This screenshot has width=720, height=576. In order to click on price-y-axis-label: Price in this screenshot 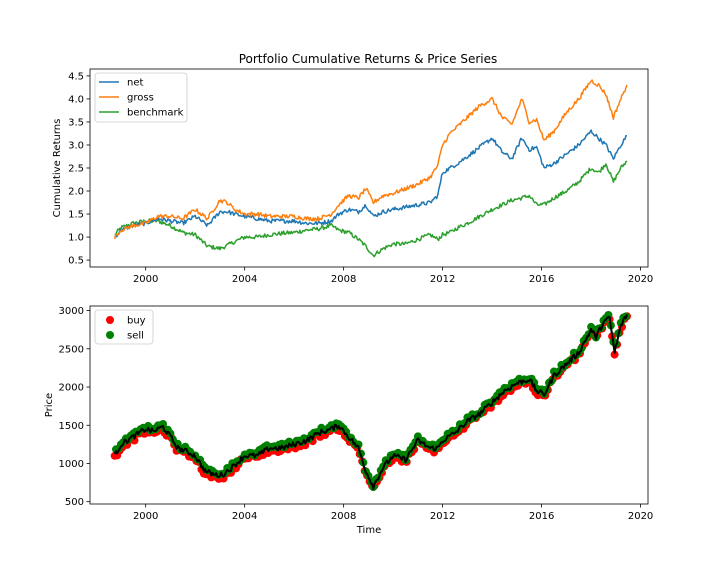, I will do `click(49, 405)`.